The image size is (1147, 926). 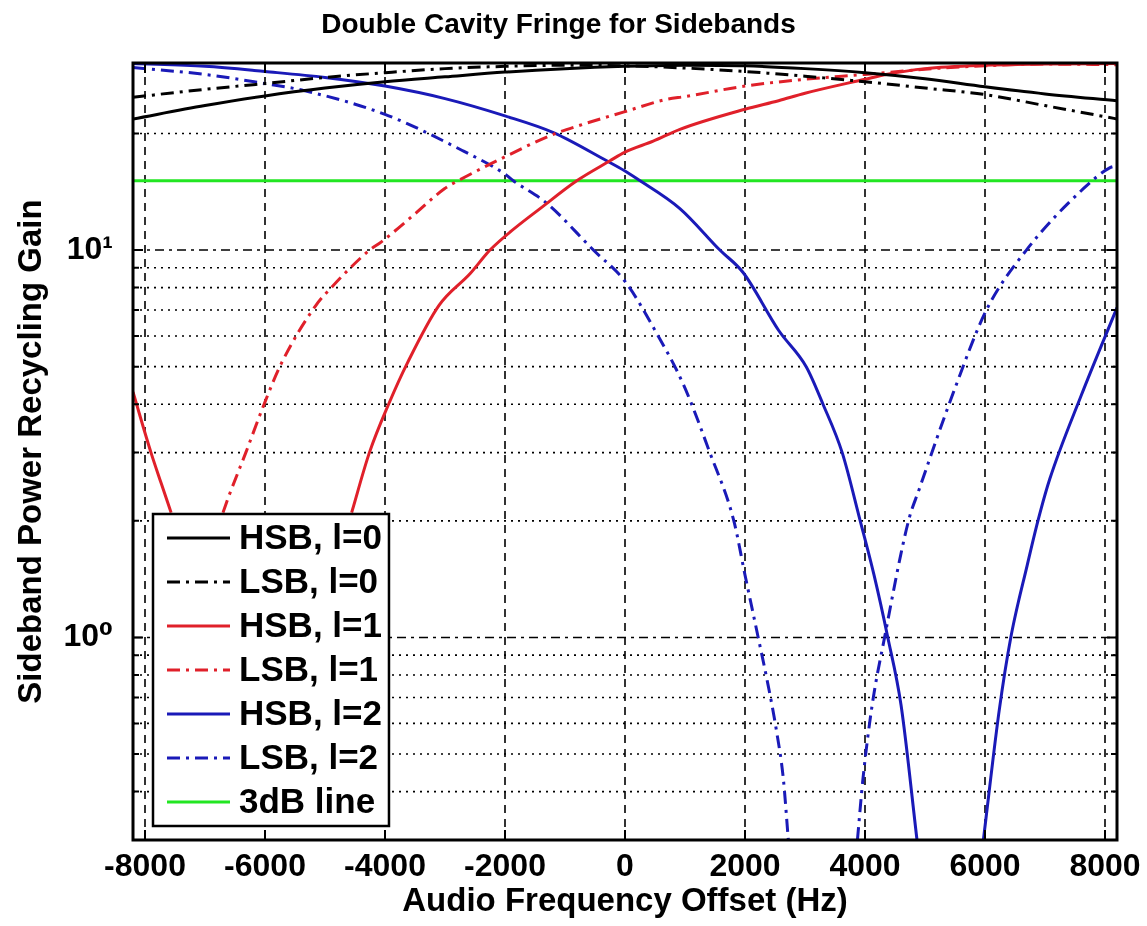 What do you see at coordinates (505, 865) in the screenshot?
I see `x-tick-label: -2000` at bounding box center [505, 865].